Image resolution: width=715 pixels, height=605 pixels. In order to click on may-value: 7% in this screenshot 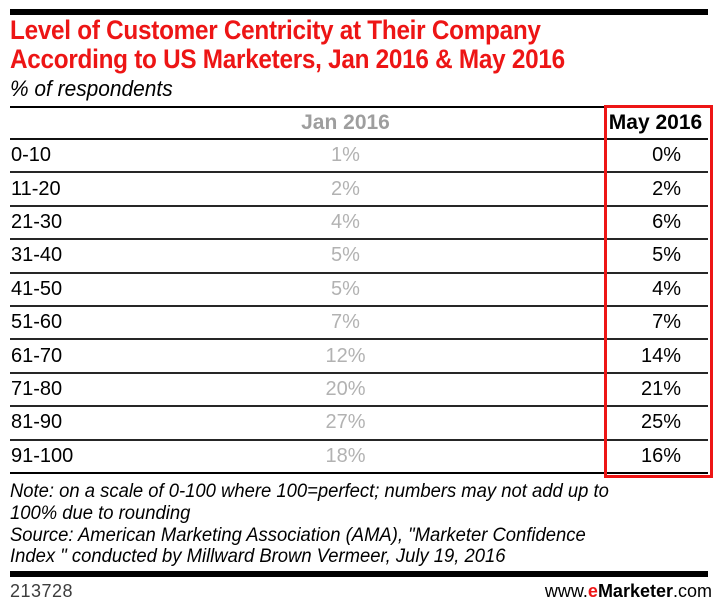, I will do `click(666, 322)`.